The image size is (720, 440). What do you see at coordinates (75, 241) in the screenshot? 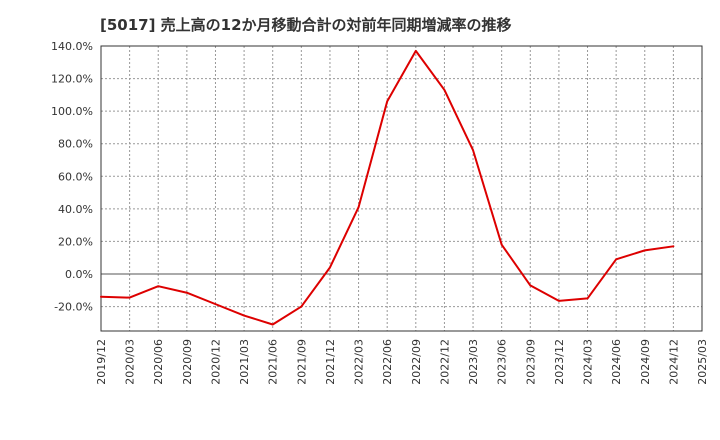
I see `y-tick-label: 20.0%` at bounding box center [75, 241].